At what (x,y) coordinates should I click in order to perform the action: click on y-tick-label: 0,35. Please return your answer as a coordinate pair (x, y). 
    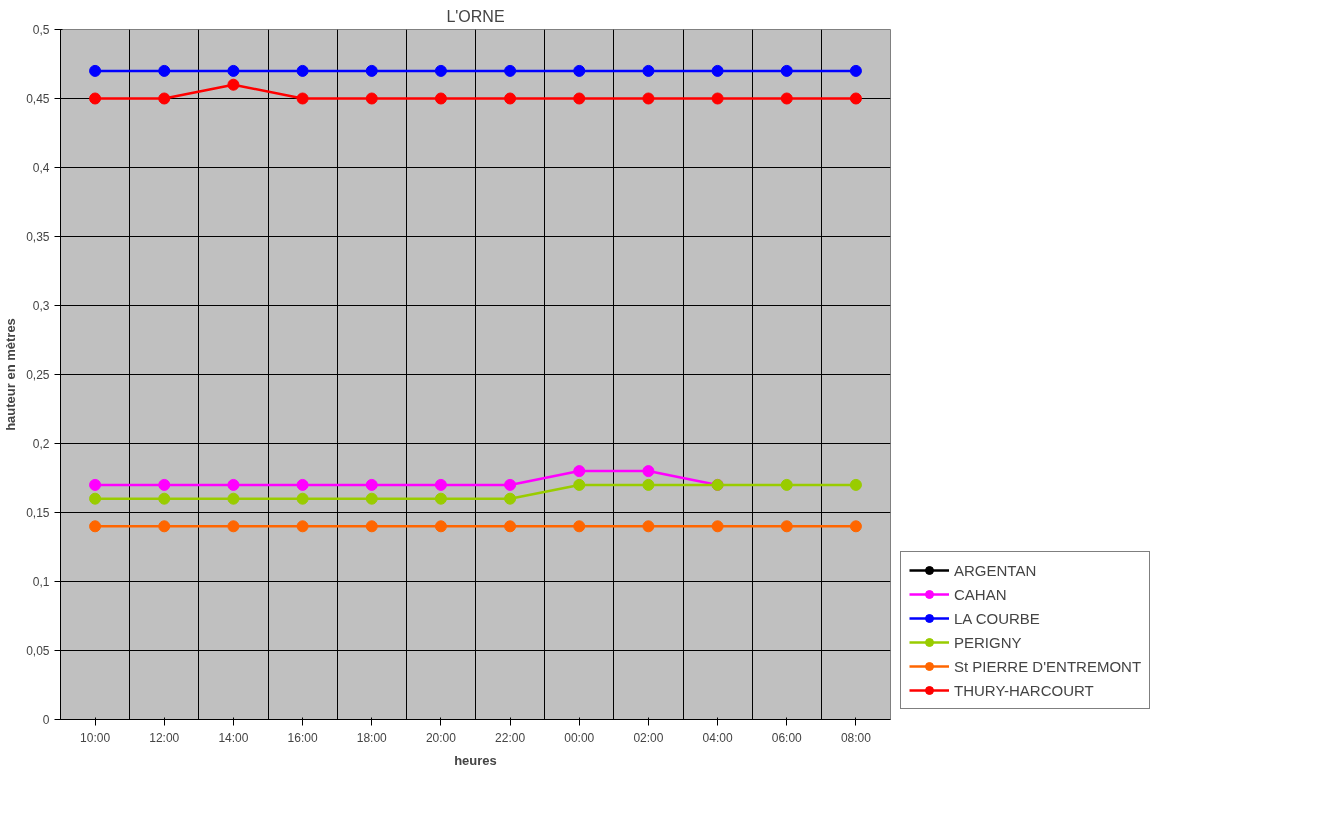
    Looking at the image, I should click on (38, 237).